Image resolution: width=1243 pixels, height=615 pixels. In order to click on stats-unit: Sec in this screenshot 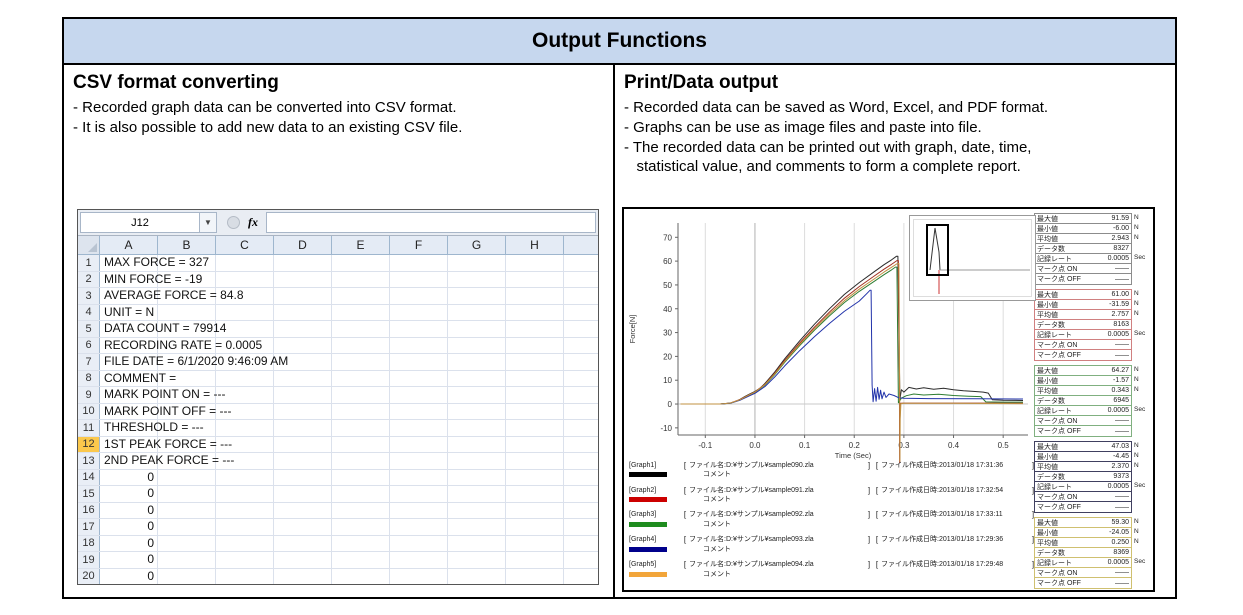, I will do `click(1140, 257)`.